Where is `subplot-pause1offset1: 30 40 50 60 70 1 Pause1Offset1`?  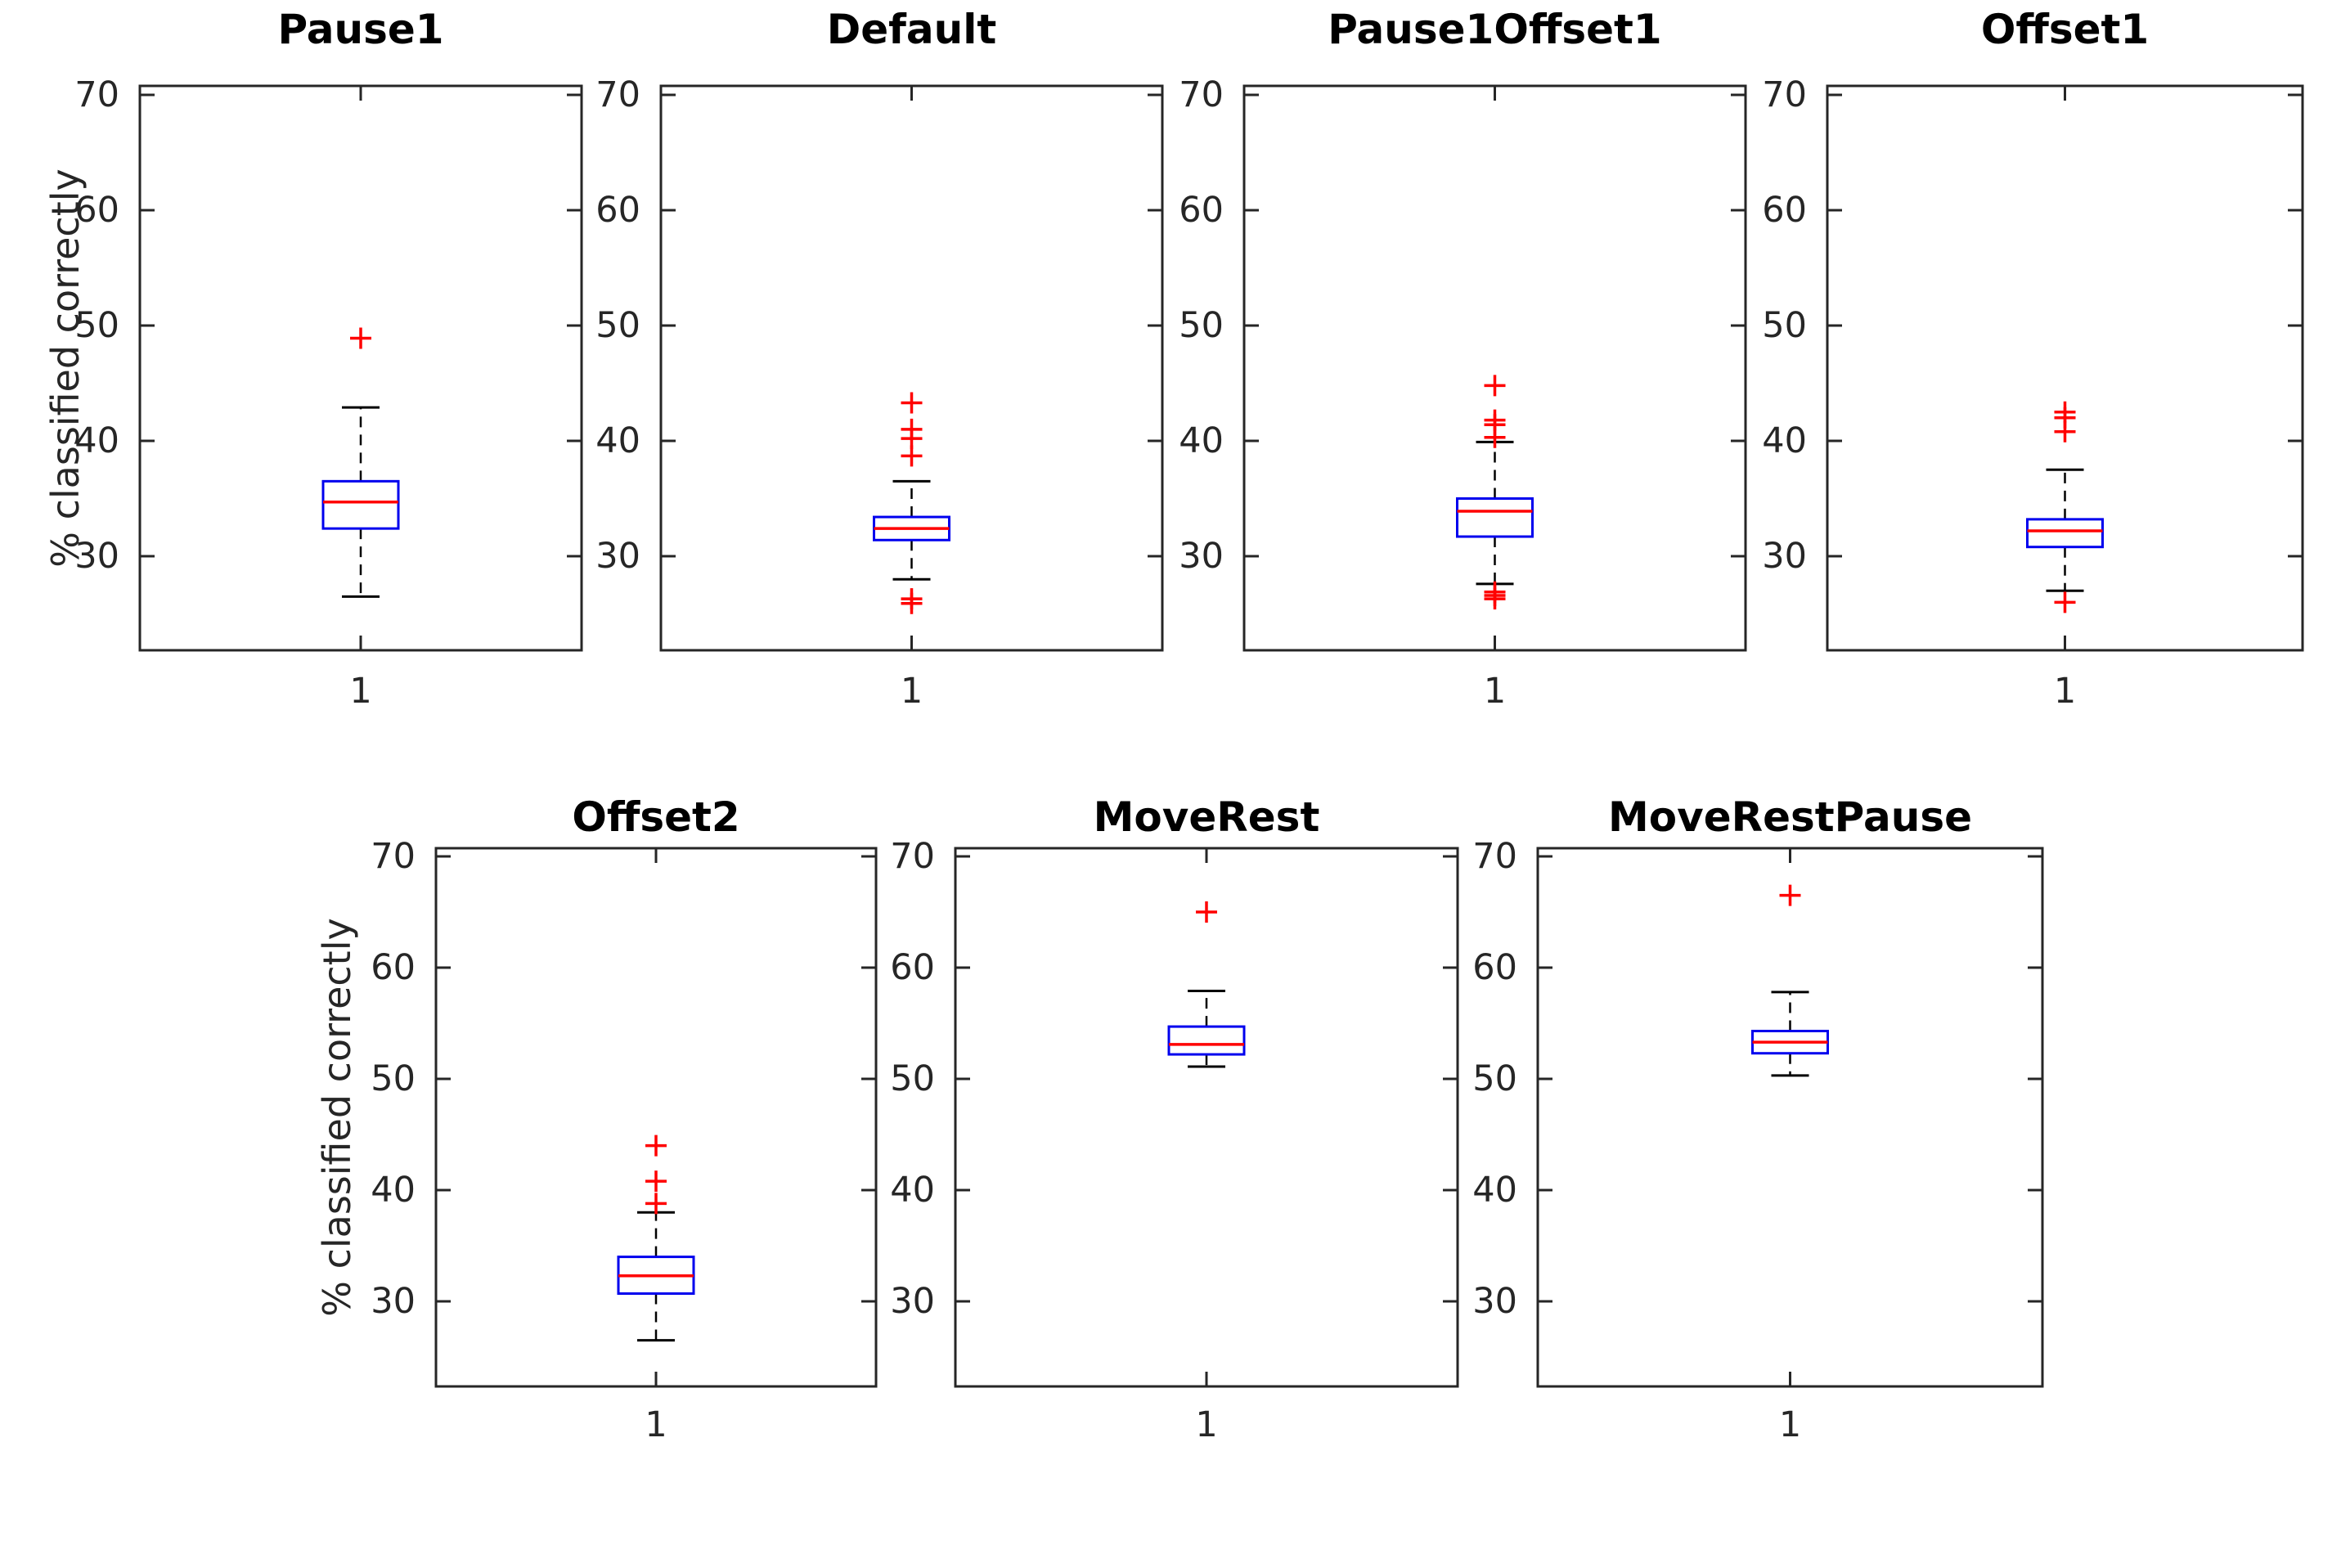
subplot-pause1offset1: 30 40 50 60 70 1 Pause1Offset1 is located at coordinates (1463, 359).